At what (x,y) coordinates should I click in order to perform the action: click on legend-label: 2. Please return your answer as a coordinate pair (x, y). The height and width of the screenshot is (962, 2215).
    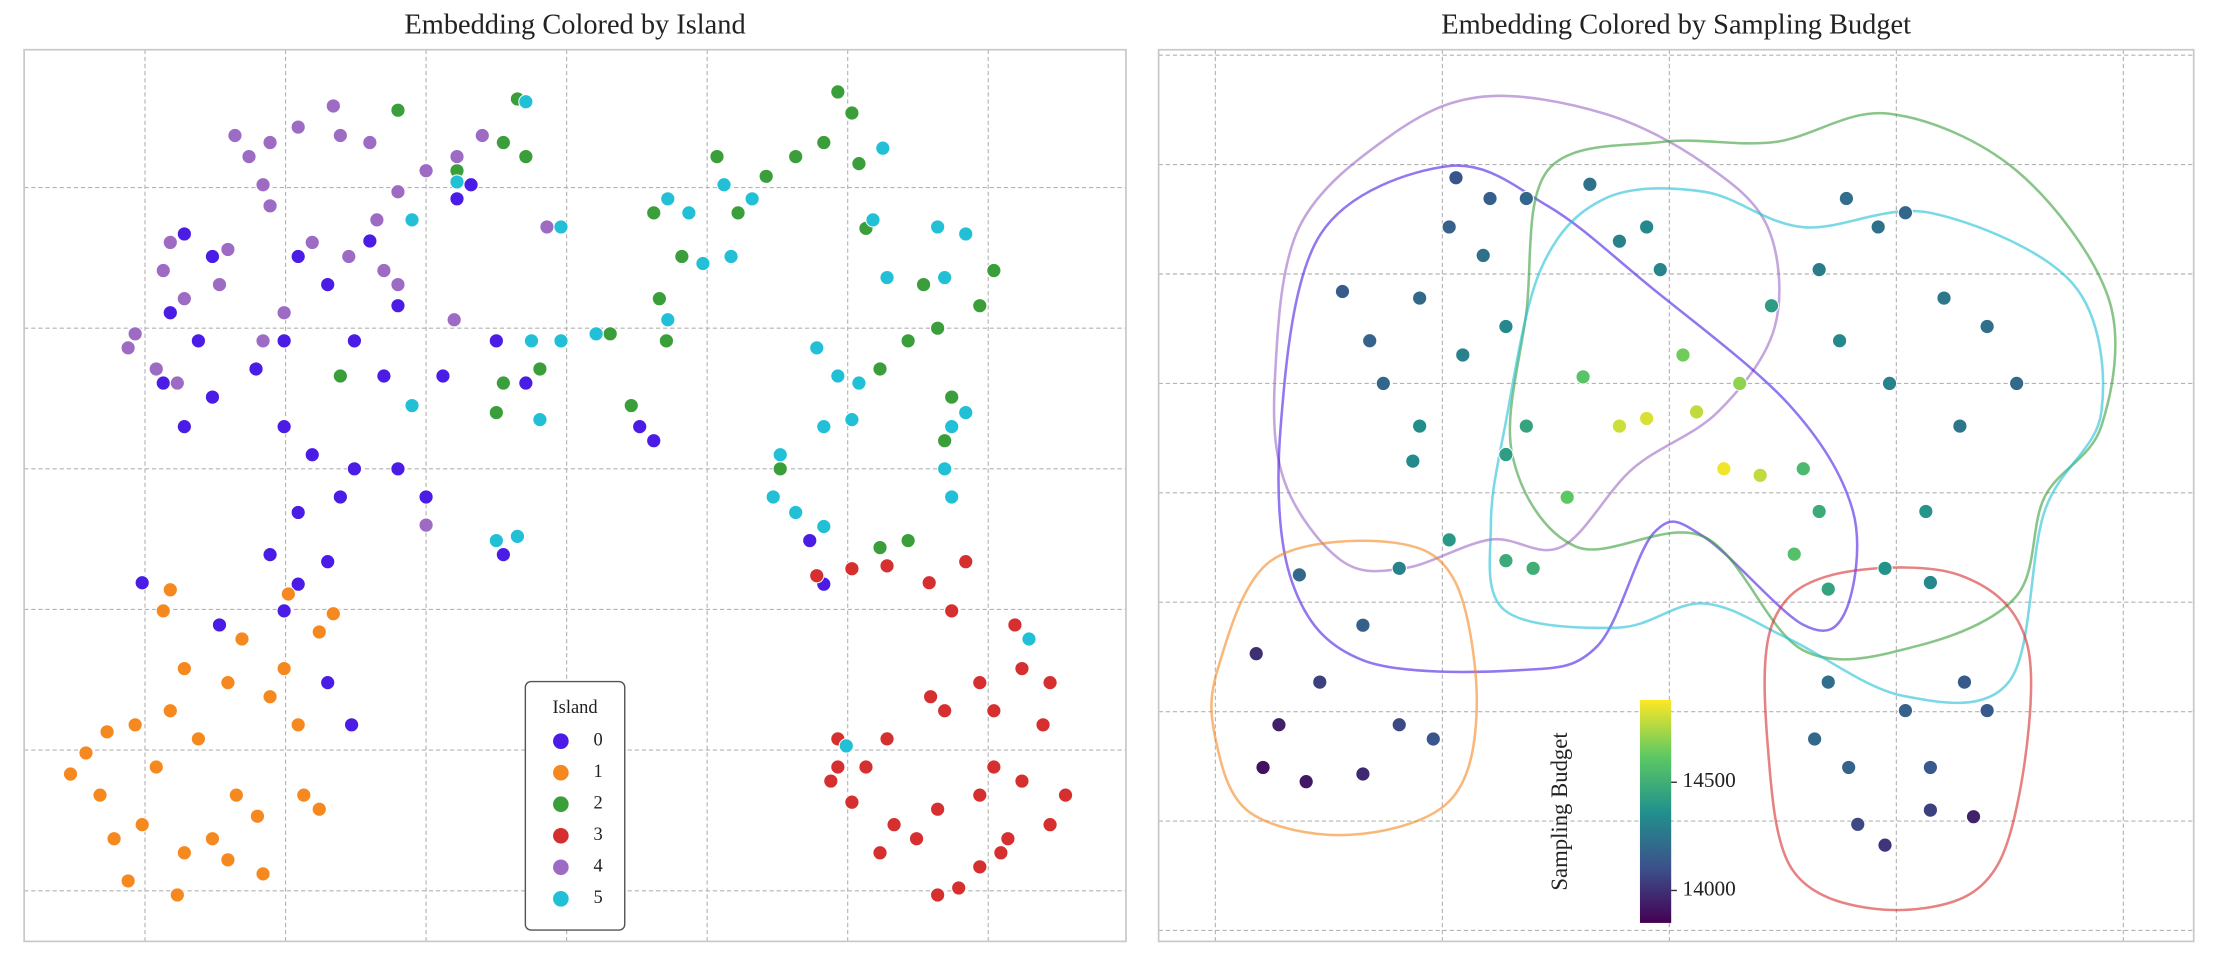
    Looking at the image, I should click on (598, 802).